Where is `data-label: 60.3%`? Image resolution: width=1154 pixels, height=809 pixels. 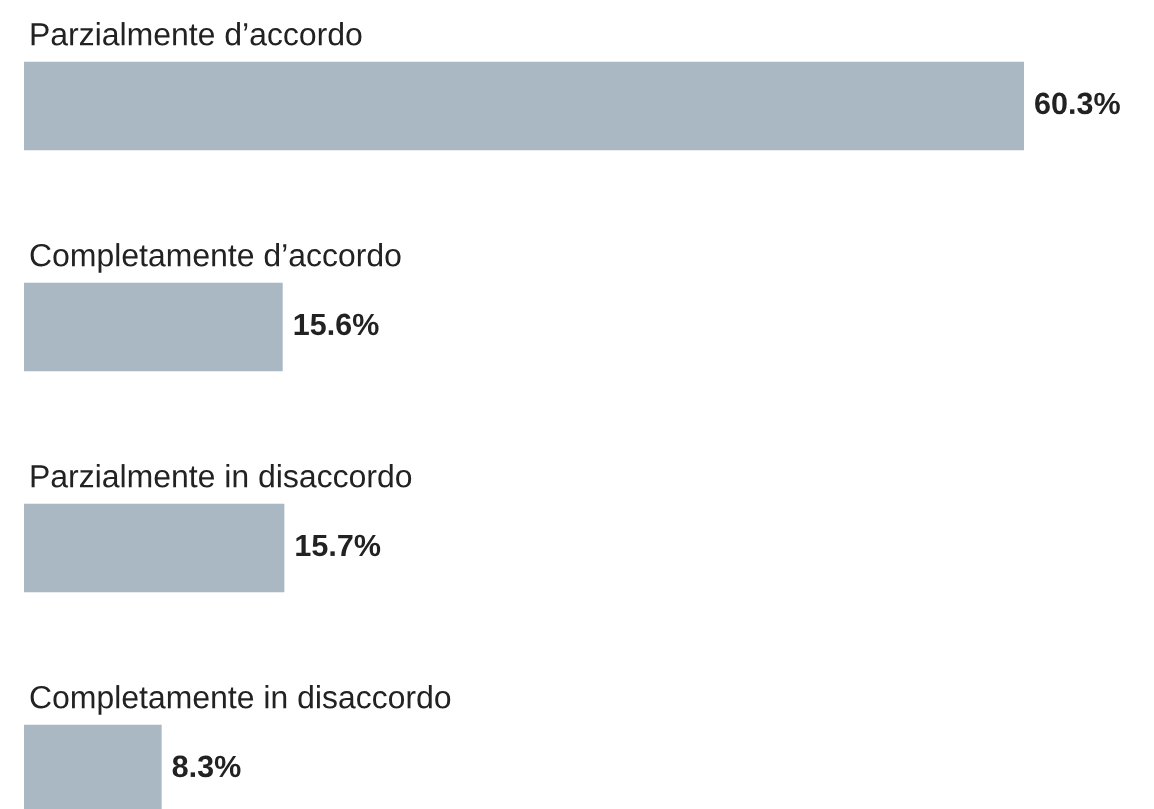 data-label: 60.3% is located at coordinates (1077, 103).